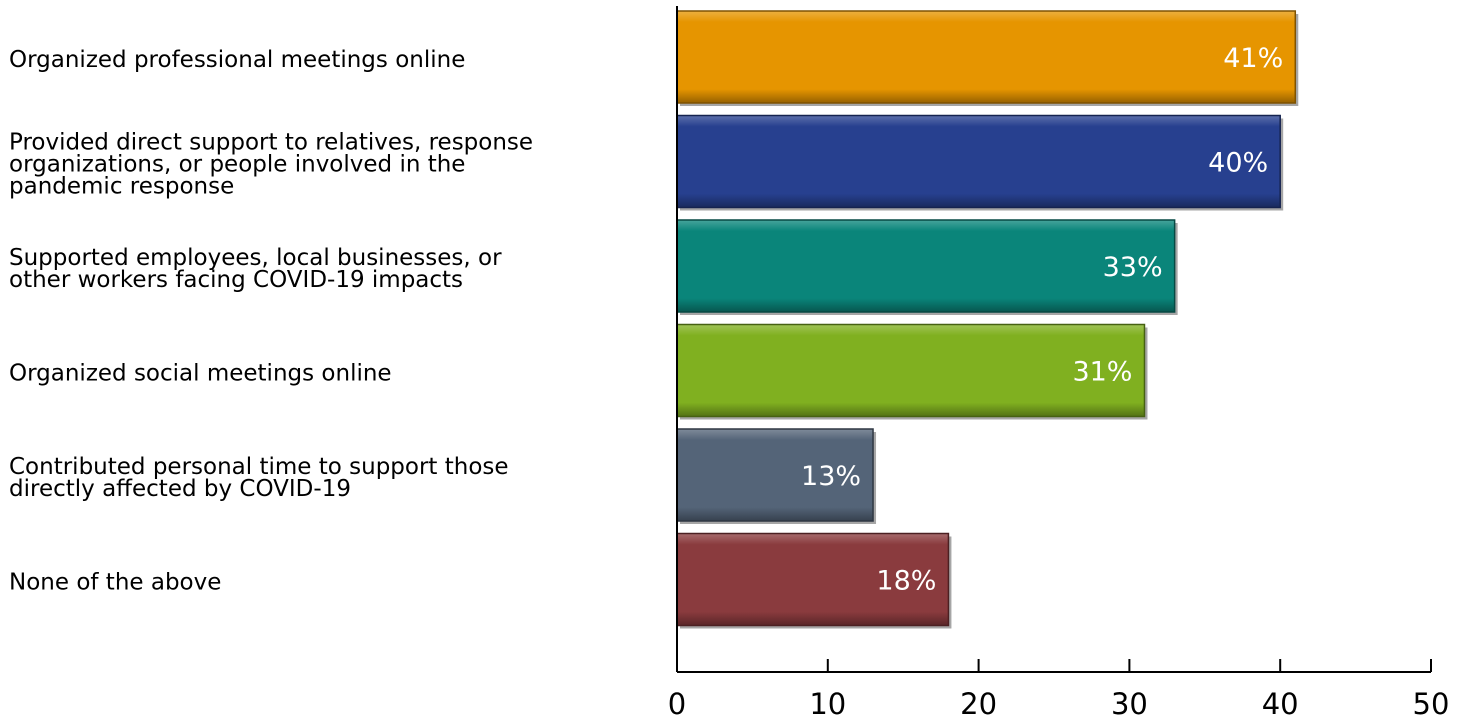  Describe the element at coordinates (115, 583) in the screenshot. I see `category-label: None of the above` at that location.